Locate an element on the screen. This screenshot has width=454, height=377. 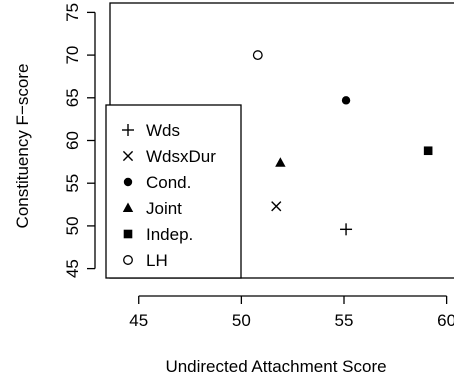
legend-item: Wds is located at coordinates (151, 130).